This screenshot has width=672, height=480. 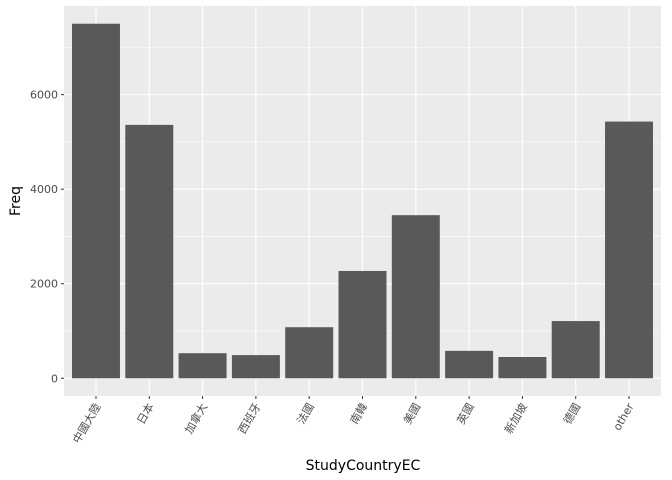 What do you see at coordinates (250, 418) in the screenshot?
I see `x-tick-label: 西班牙` at bounding box center [250, 418].